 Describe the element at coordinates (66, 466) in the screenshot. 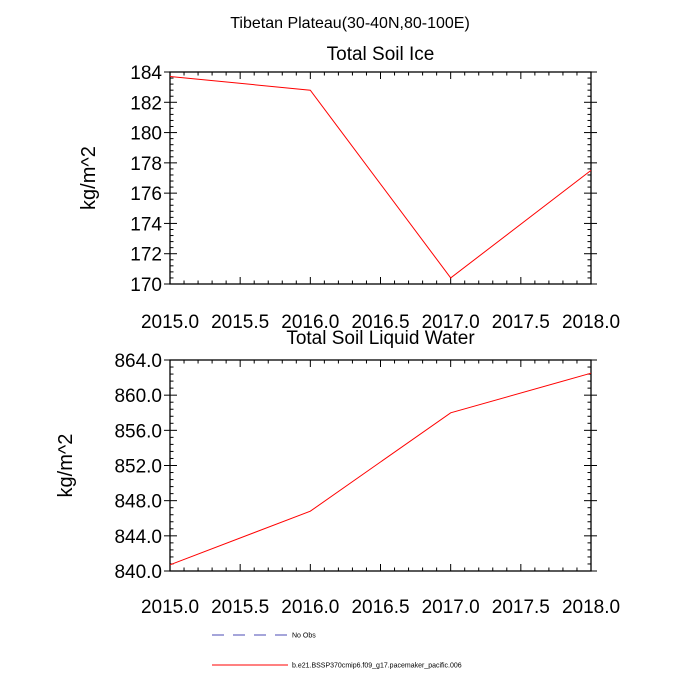

I see `chart-2-y-axis-label: kg/m^2` at that location.